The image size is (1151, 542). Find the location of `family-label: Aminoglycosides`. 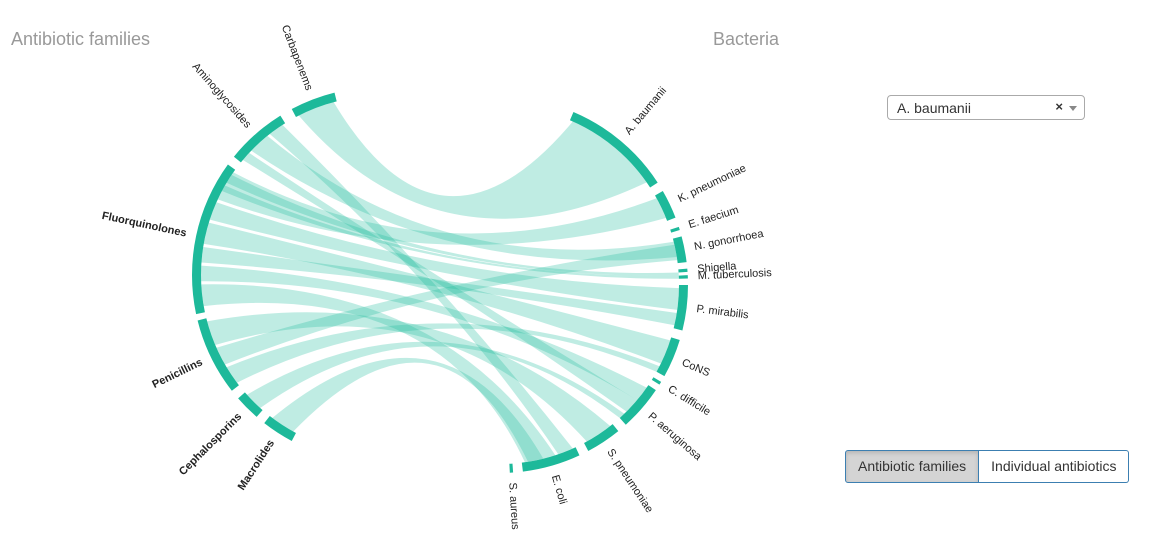

family-label: Aminoglycosides is located at coordinates (222, 96).